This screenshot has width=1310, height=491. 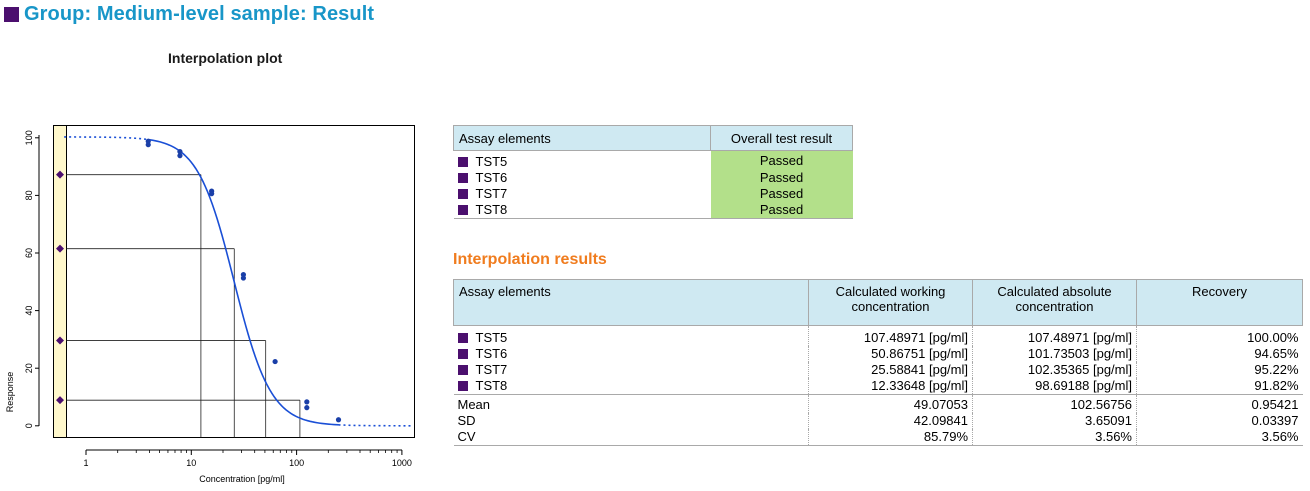 What do you see at coordinates (890, 354) in the screenshot?
I see `working-concentration: 50.86751 [pg/ml]` at bounding box center [890, 354].